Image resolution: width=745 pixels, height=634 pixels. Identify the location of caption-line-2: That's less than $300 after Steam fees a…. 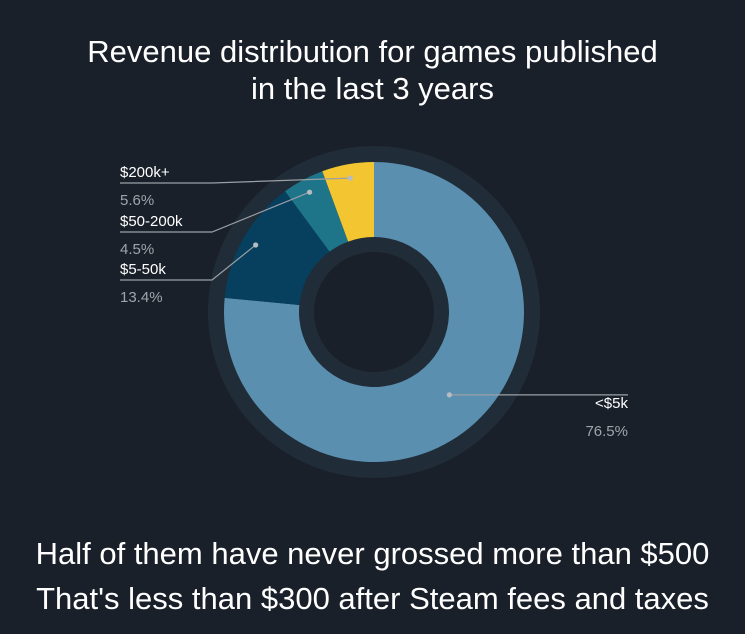
(372, 598).